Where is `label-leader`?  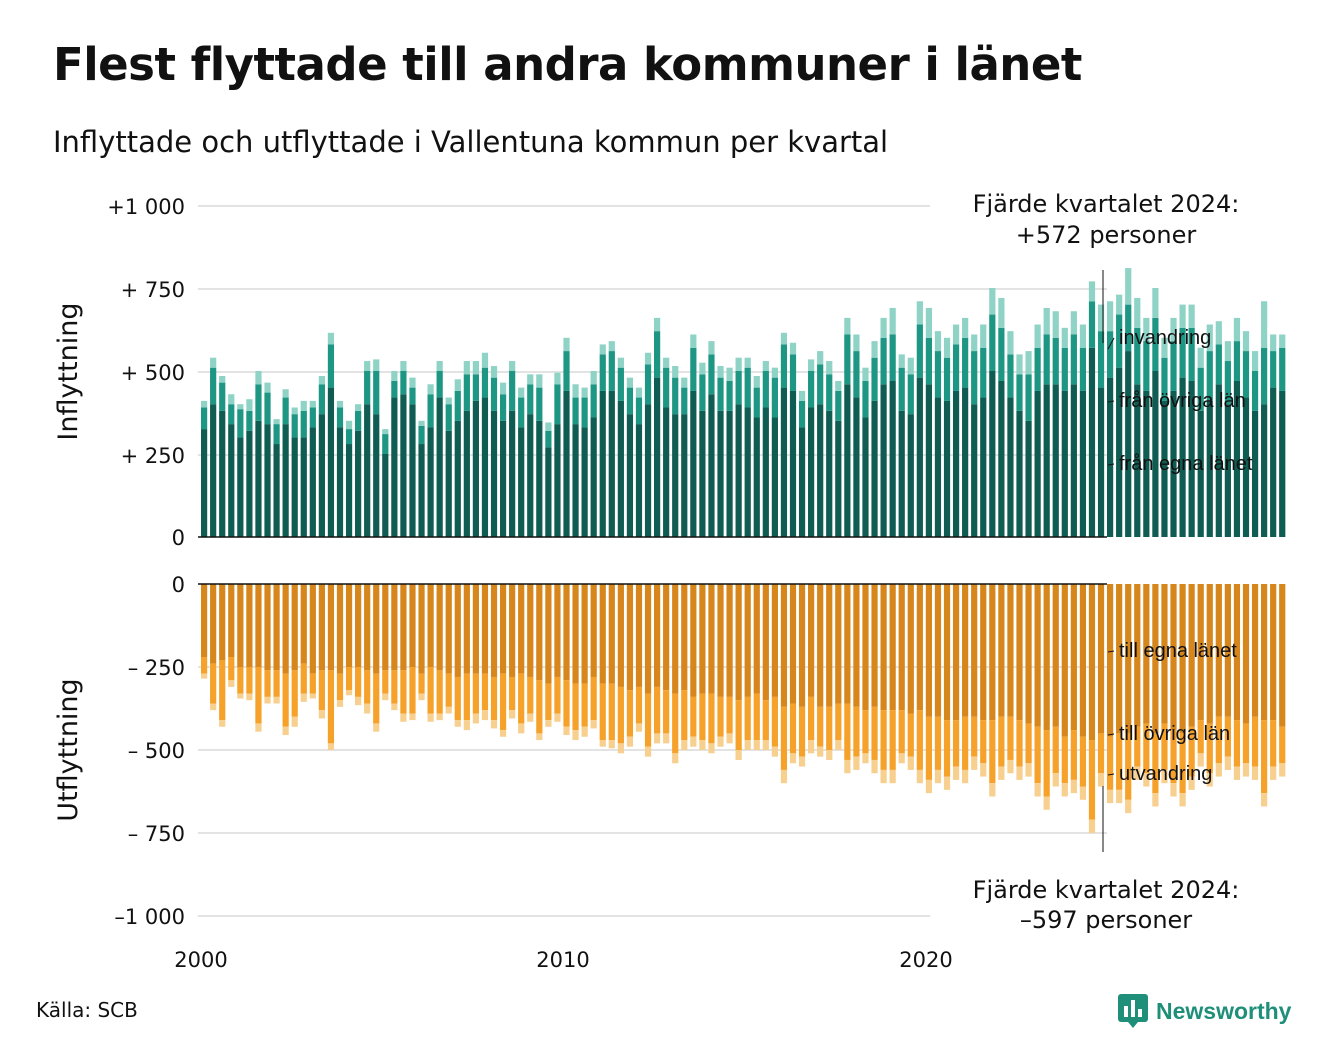 label-leader is located at coordinates (1111, 774).